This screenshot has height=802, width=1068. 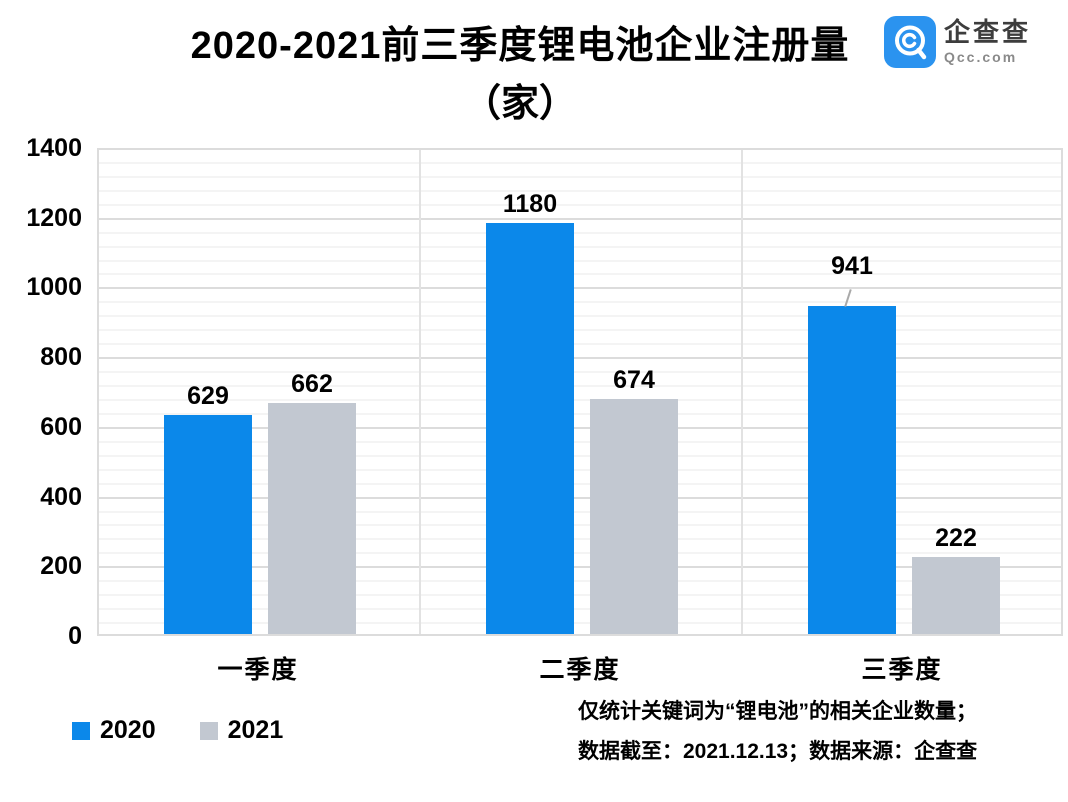 What do you see at coordinates (520, 46) in the screenshot?
I see `chart-title-line1: 2020-2021前三季度锂电池企业注册量` at bounding box center [520, 46].